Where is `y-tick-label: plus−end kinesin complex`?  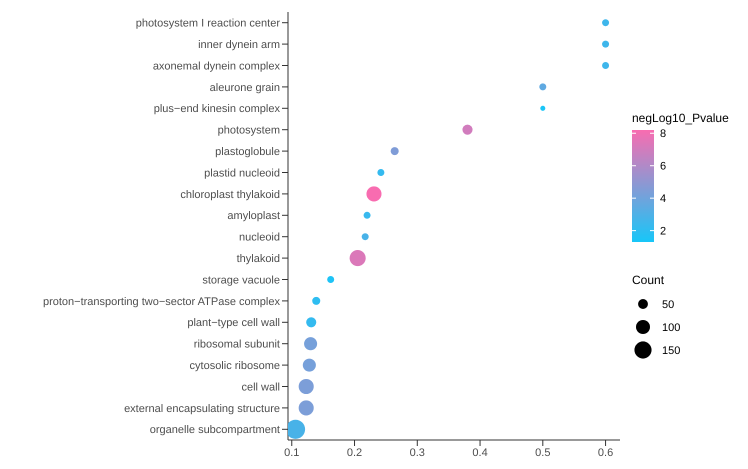 y-tick-label: plus−end kinesin complex is located at coordinates (217, 109).